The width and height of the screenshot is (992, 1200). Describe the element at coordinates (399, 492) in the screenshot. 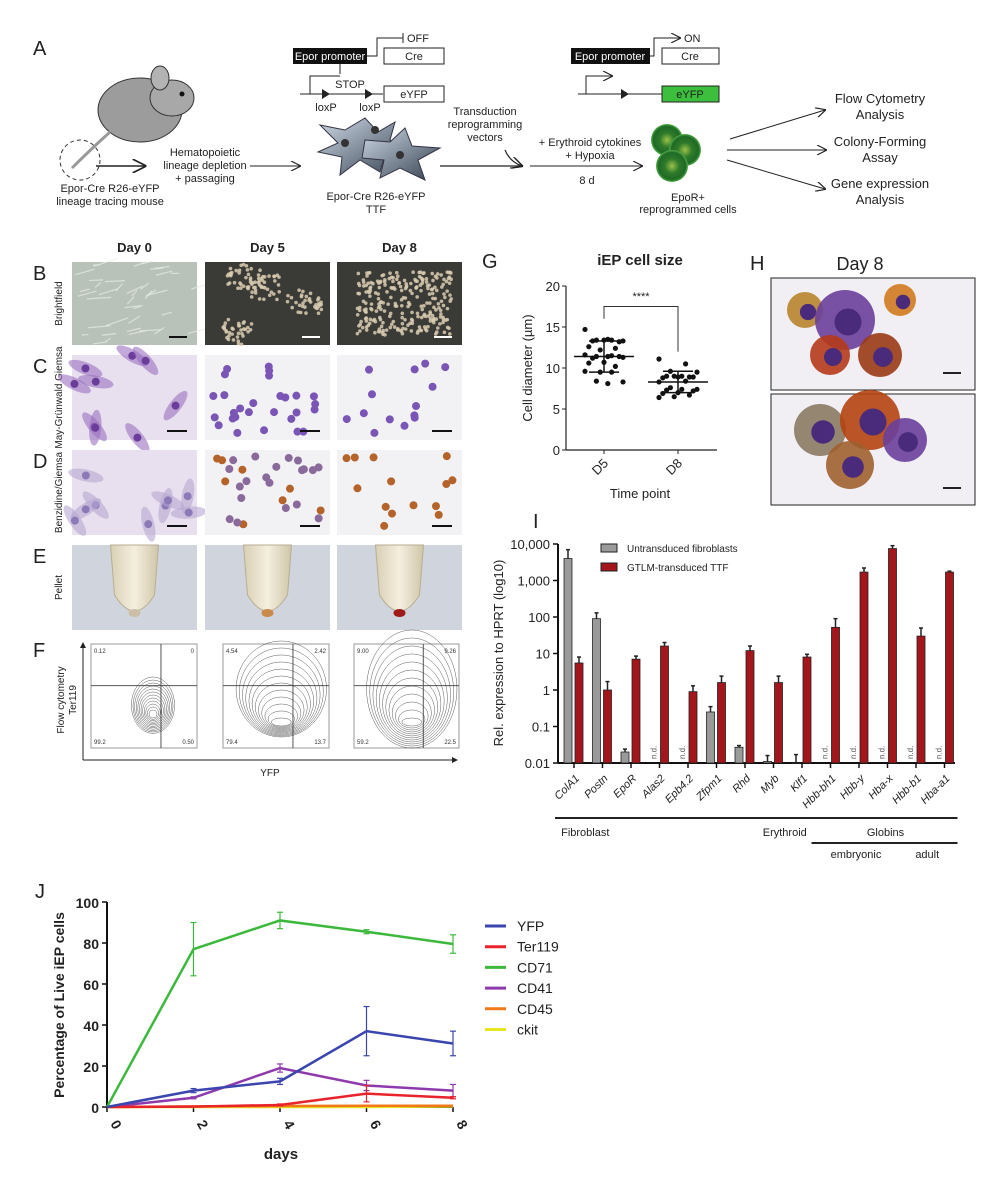

I see `micrograph-d-day8` at that location.